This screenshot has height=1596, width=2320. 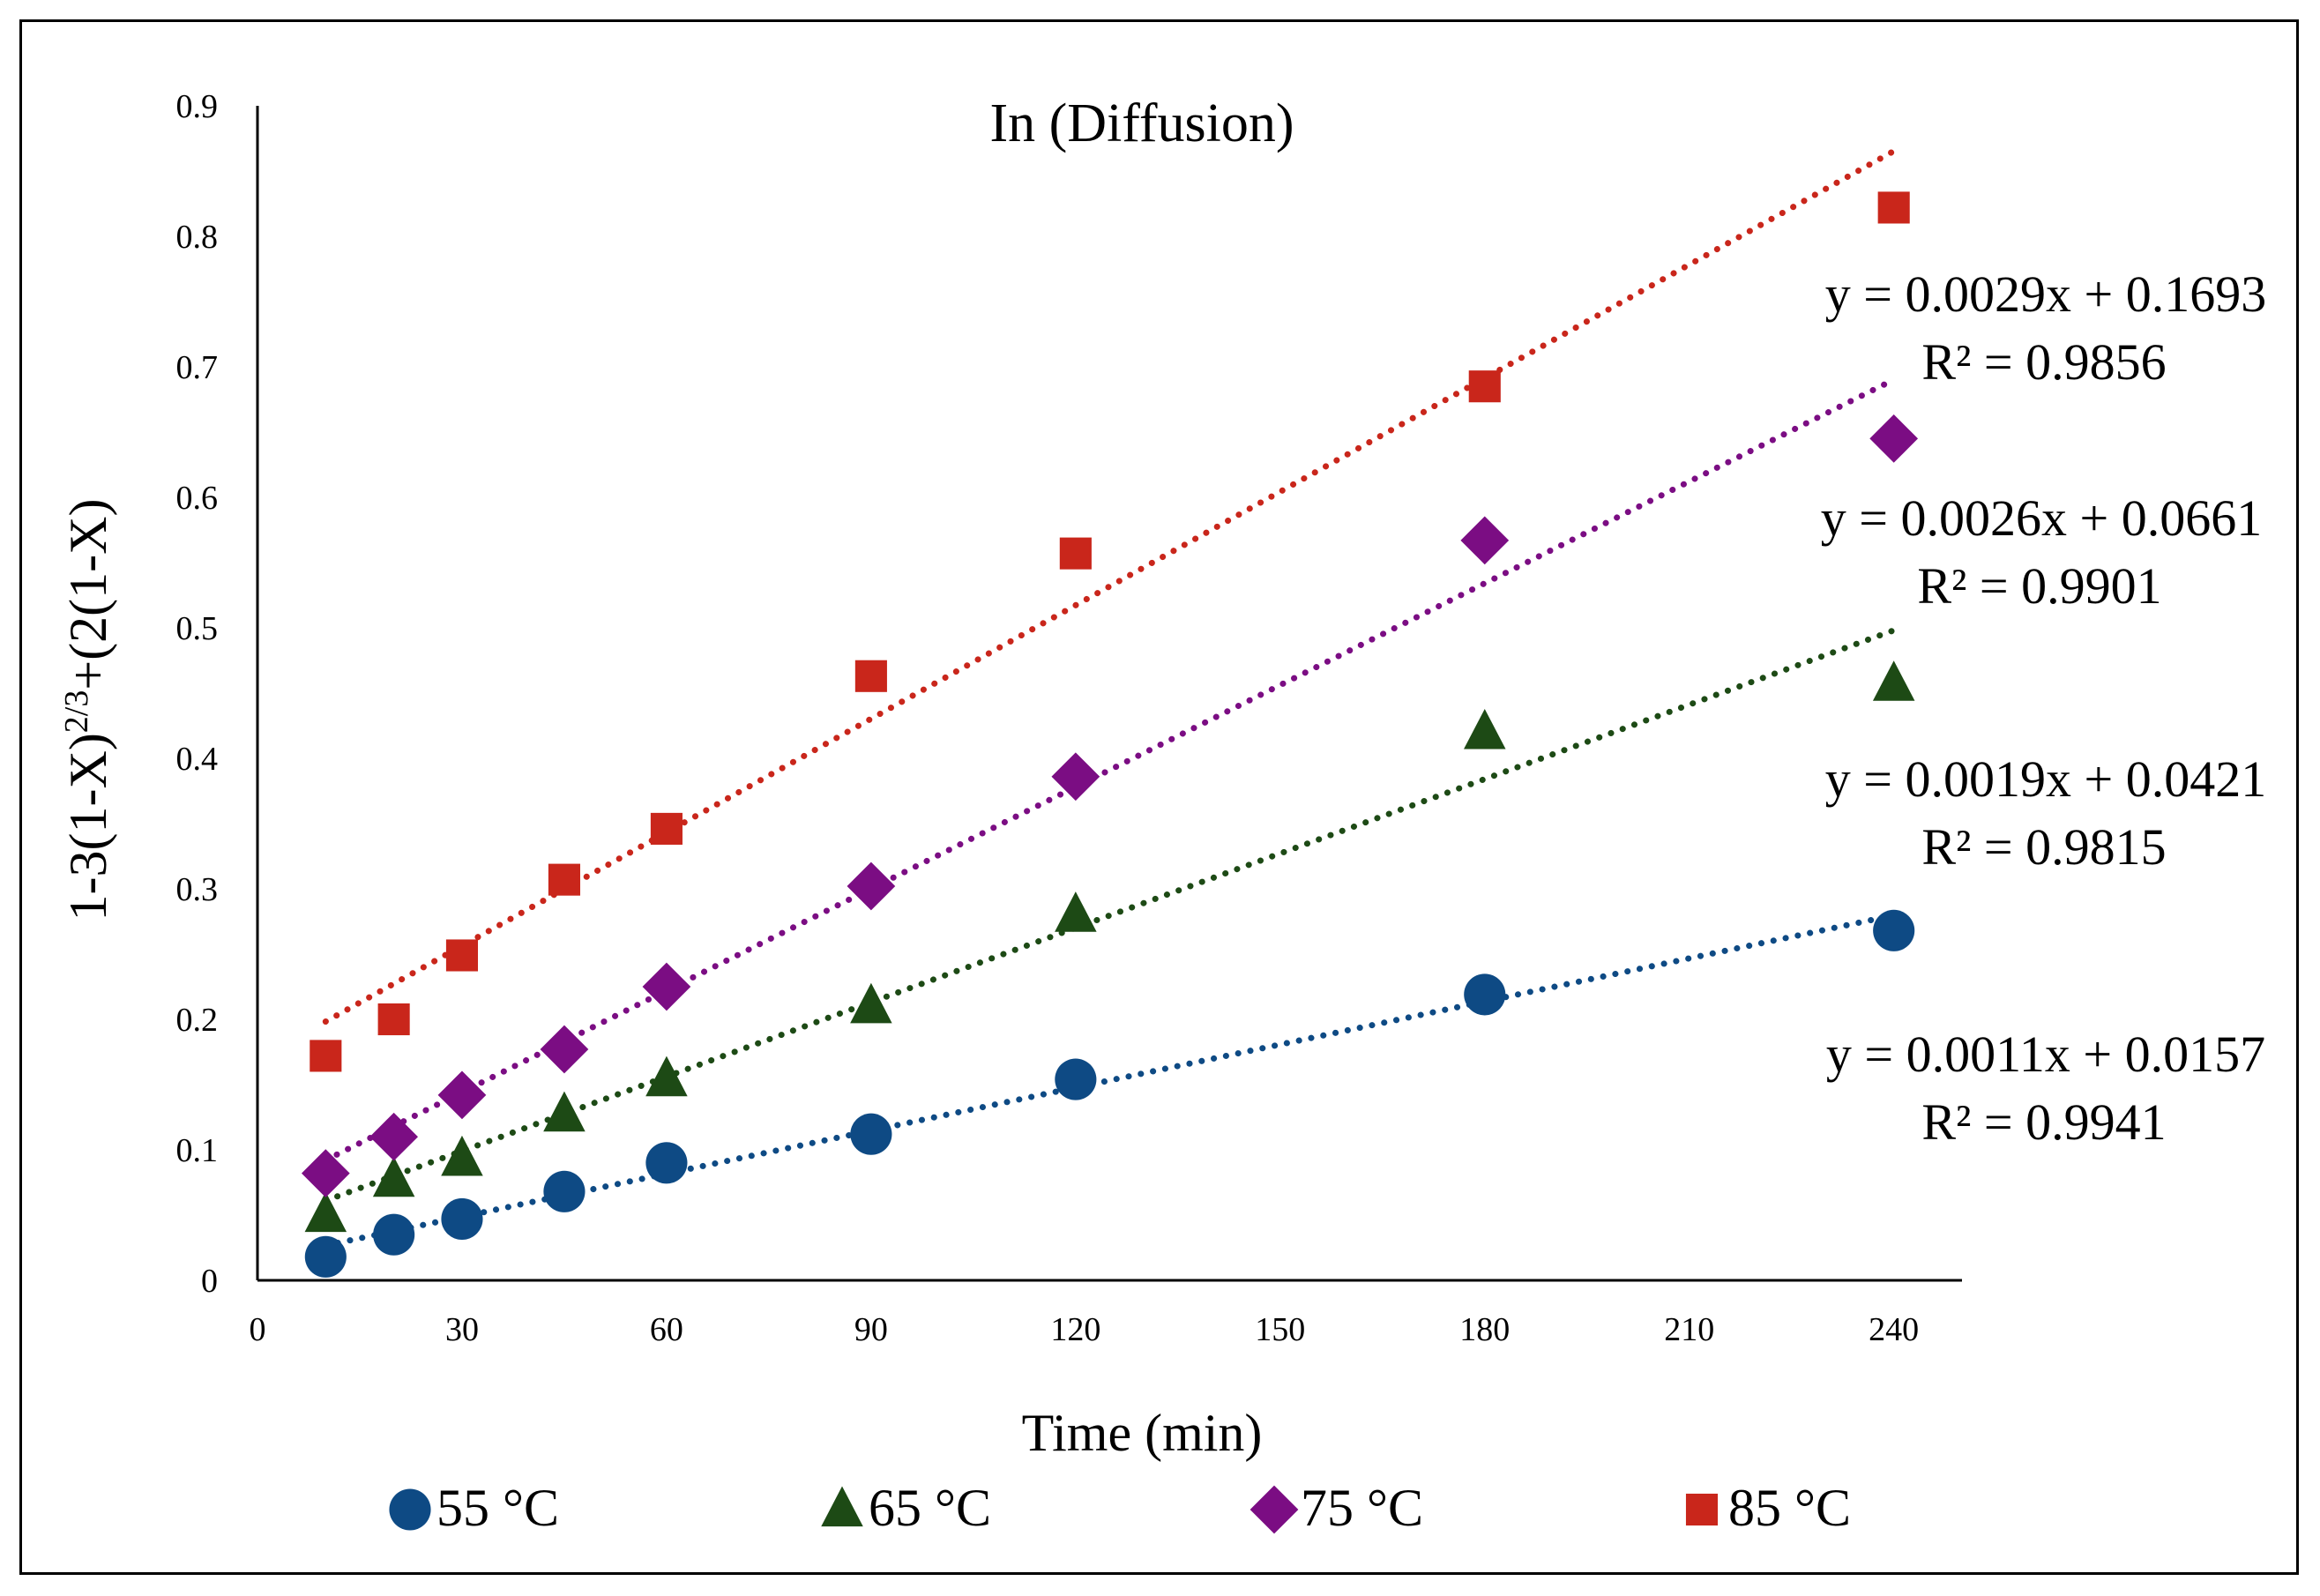 I want to click on y-tick-label: 0.1, so click(x=198, y=1150).